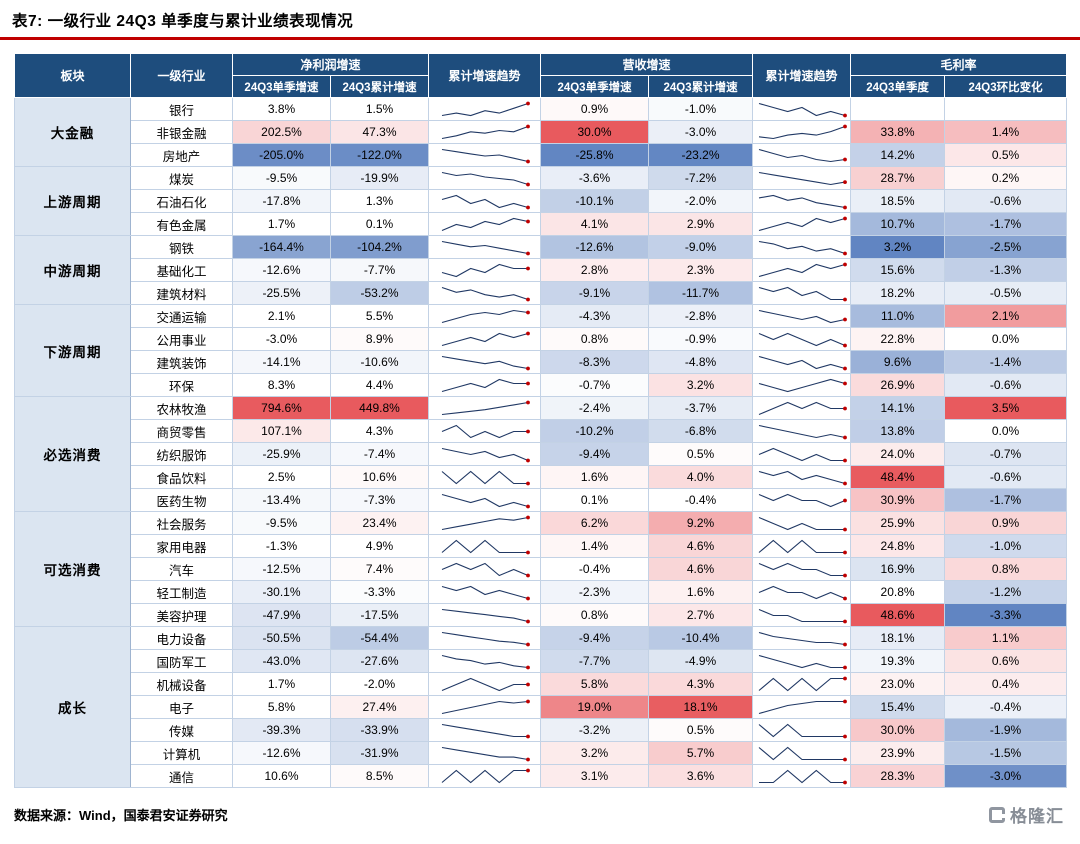 Image resolution: width=1080 pixels, height=844 pixels. Describe the element at coordinates (595, 178) in the screenshot. I see `value-cell: -3.6%` at that location.